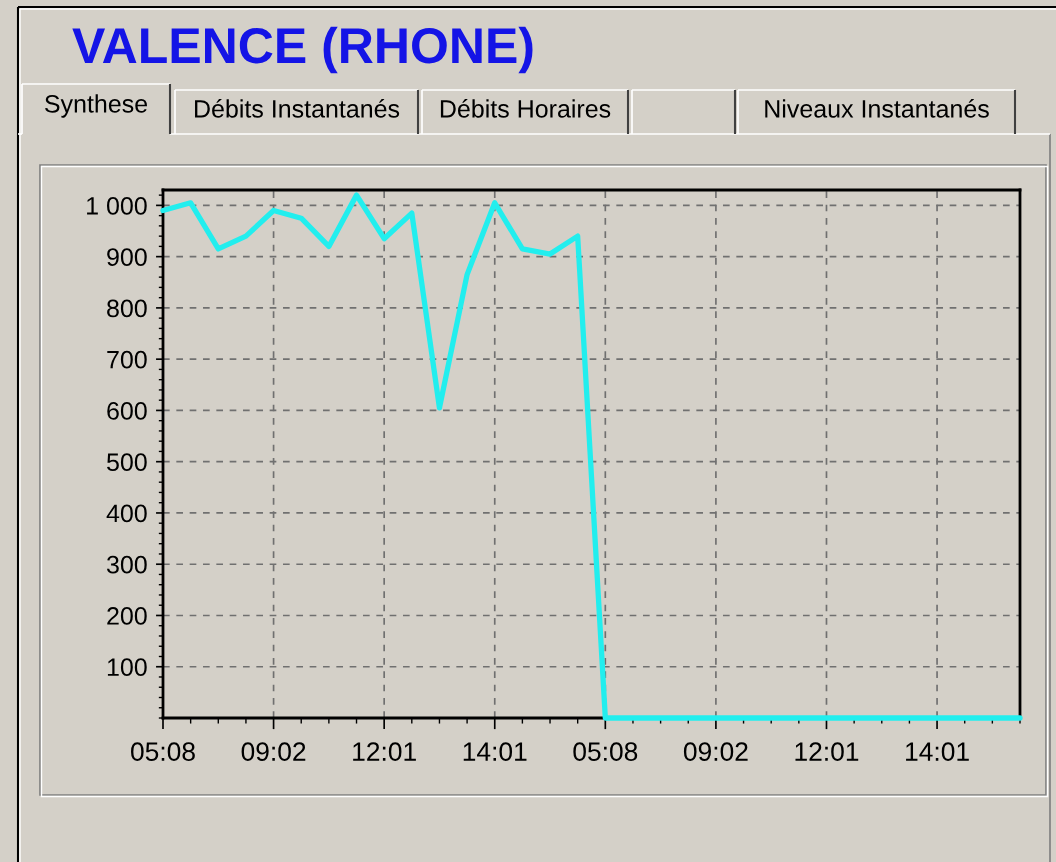 The width and height of the screenshot is (1056, 862). Describe the element at coordinates (96, 106) in the screenshot. I see `text: Synthese` at that location.